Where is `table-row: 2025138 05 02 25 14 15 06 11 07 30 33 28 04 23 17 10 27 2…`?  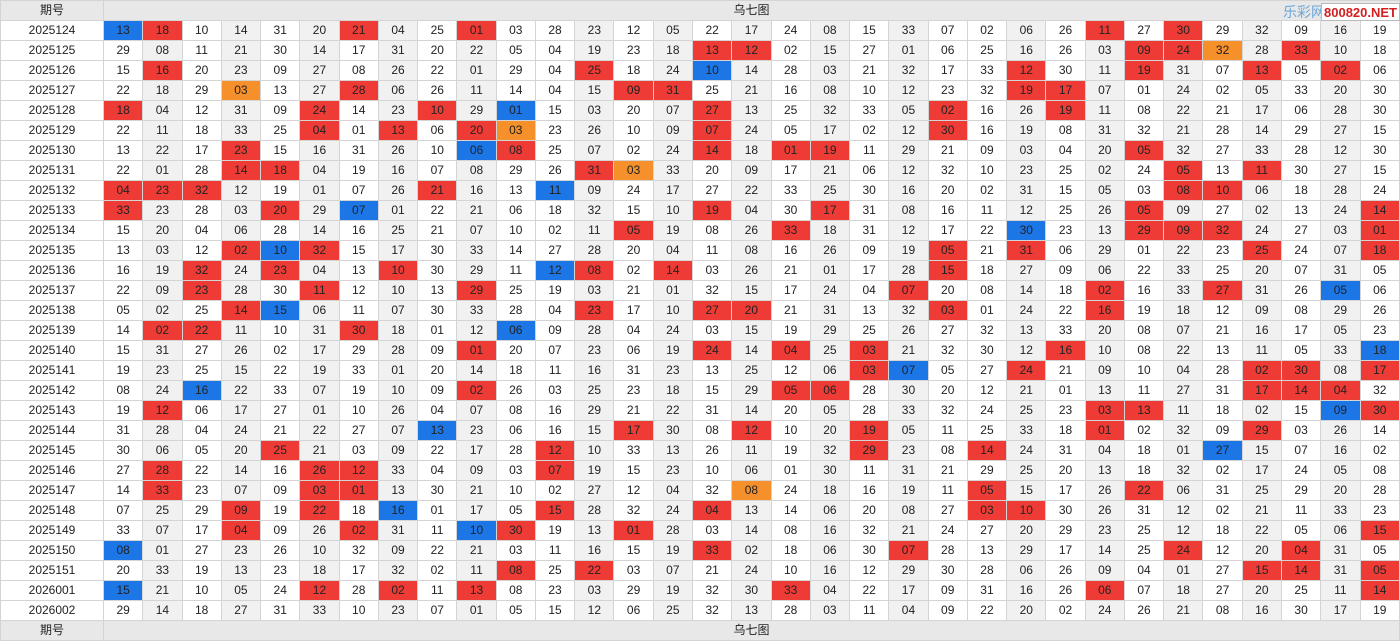 table-row: 2025138 05 02 25 14 15 06 11 07 30 33 28 04 23 17 10 27 2… is located at coordinates (700, 310).